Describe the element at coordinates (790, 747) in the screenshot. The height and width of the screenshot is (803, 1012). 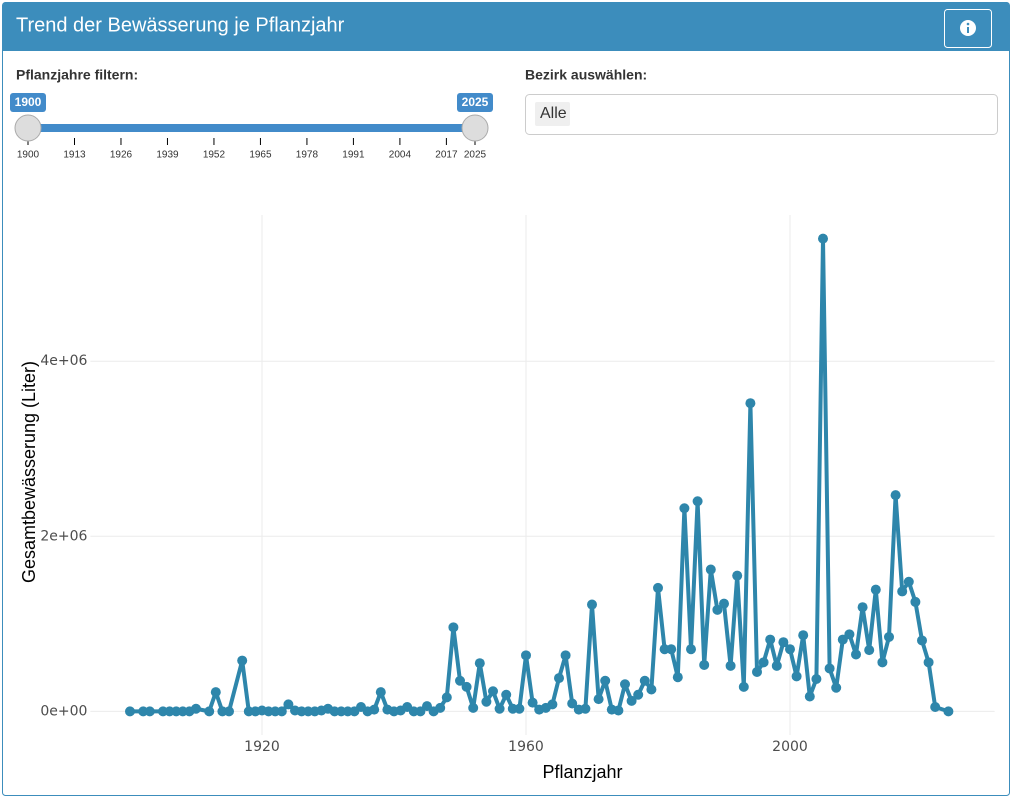
I see `x-tick-label: 2000` at that location.